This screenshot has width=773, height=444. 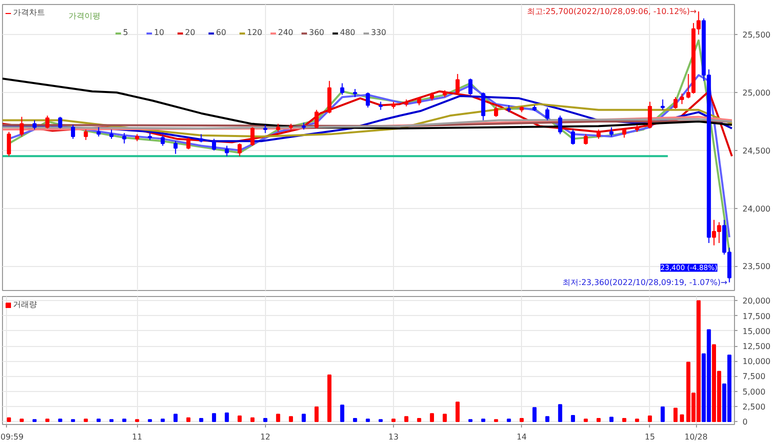 What do you see at coordinates (317, 32) in the screenshot?
I see `legend-label: 360` at bounding box center [317, 32].